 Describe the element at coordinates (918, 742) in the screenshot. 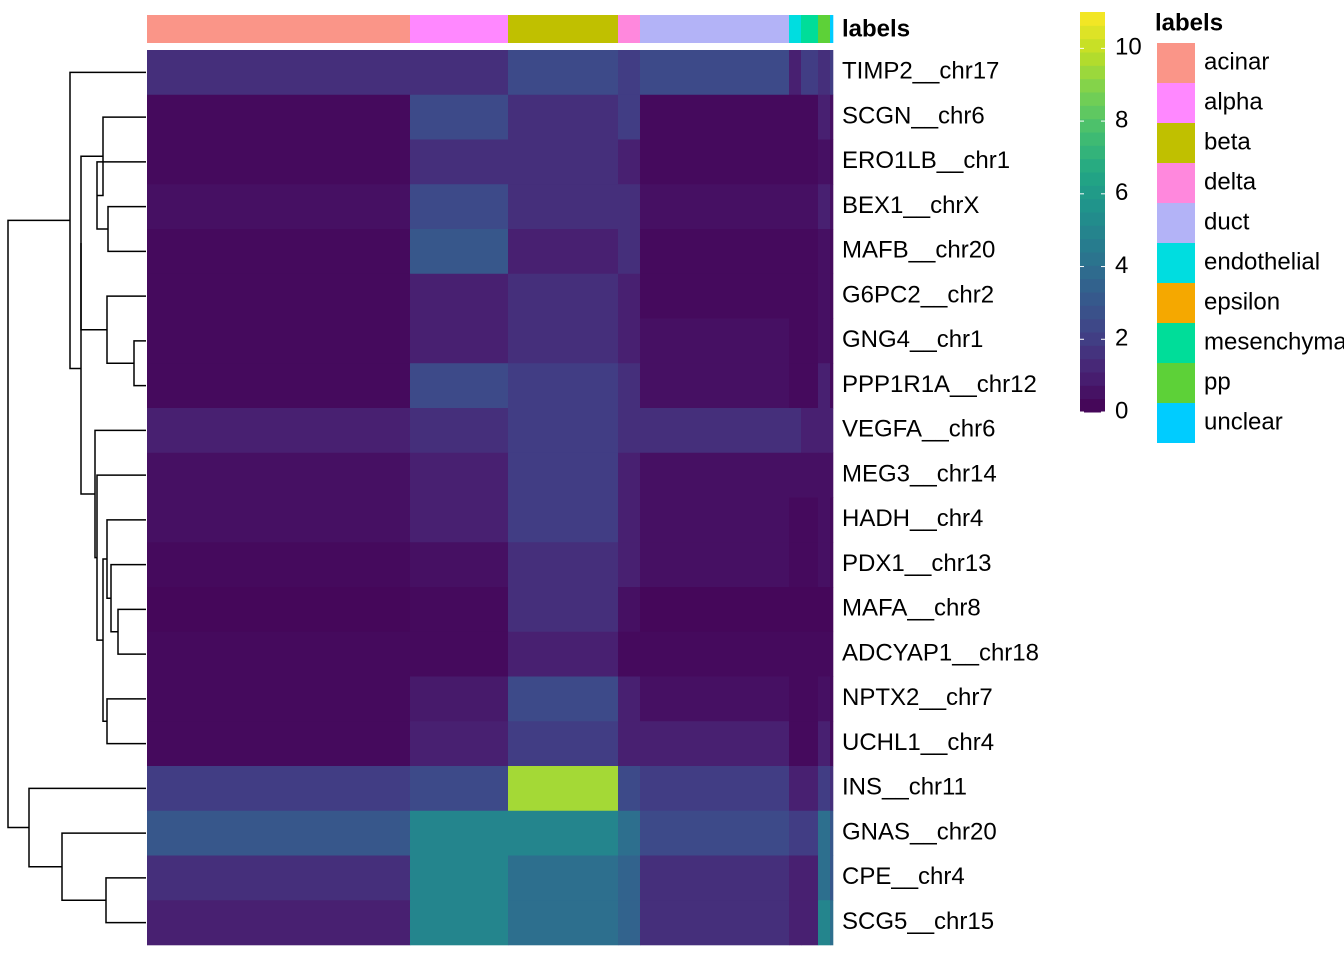

I see `row-label: UCHL1__chr4` at that location.